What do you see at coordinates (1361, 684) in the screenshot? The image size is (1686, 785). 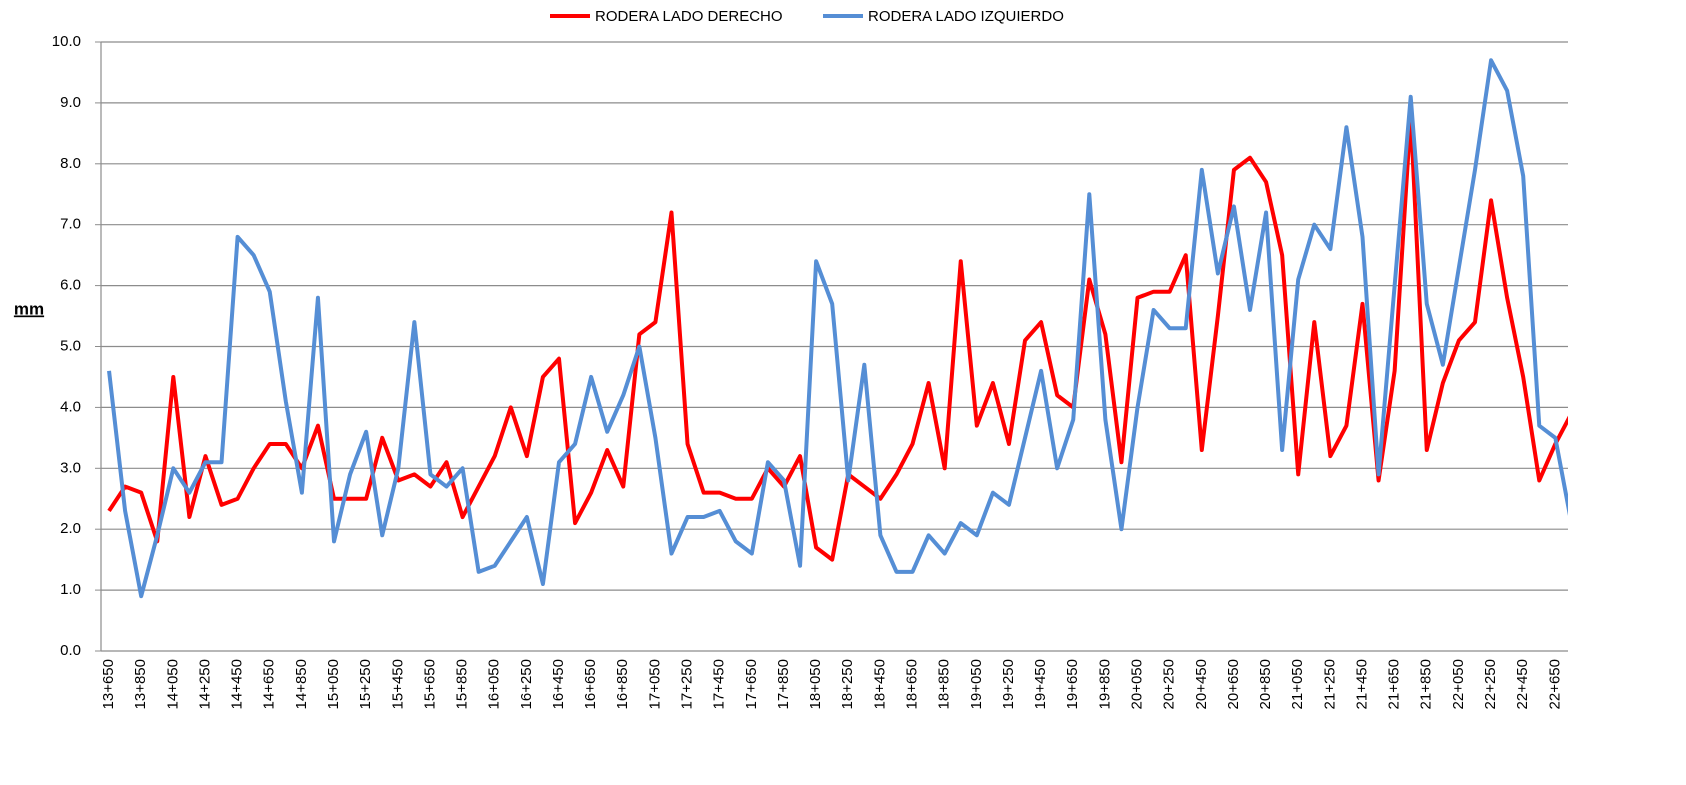 I see `x-tick-label: 21+450` at bounding box center [1361, 684].